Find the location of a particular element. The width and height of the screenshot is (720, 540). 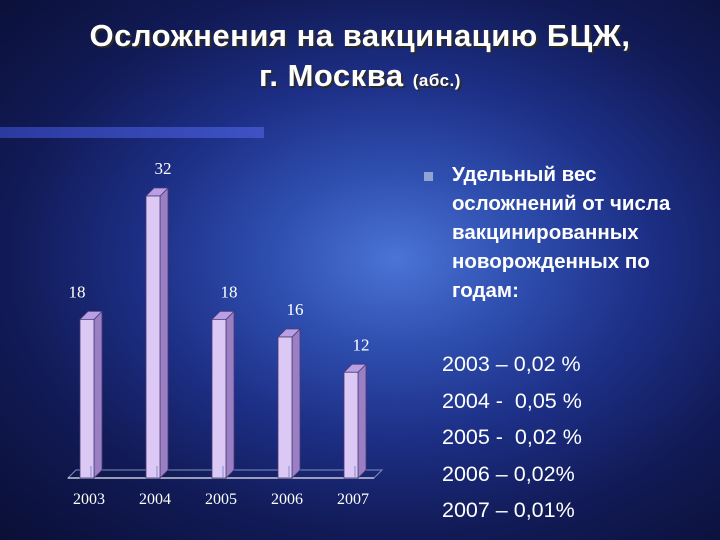

data-label: 16 is located at coordinates (295, 309).